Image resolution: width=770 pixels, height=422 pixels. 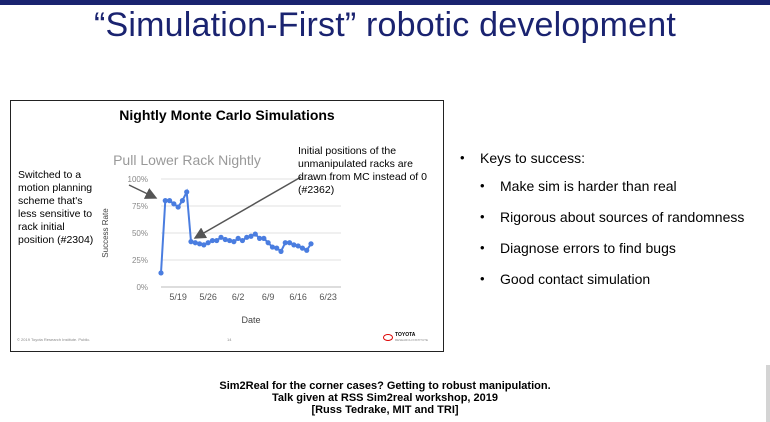 What do you see at coordinates (55, 188) in the screenshot?
I see `annotation-line: motion planning` at bounding box center [55, 188].